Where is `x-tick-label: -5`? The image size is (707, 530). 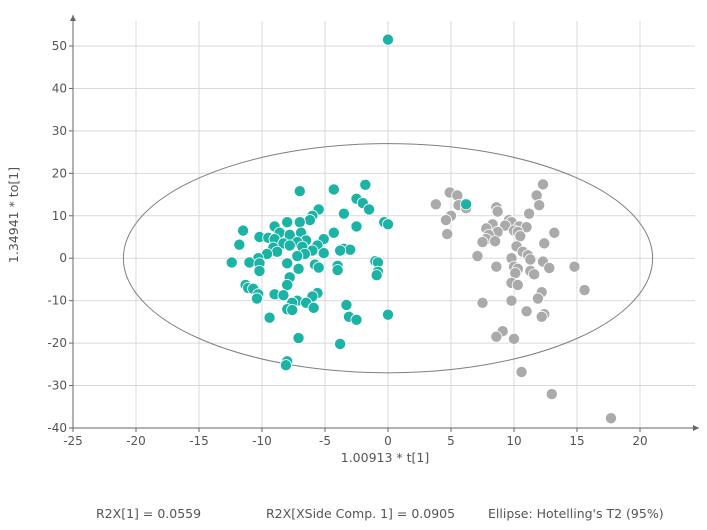
x-tick-label: -5 is located at coordinates (325, 441).